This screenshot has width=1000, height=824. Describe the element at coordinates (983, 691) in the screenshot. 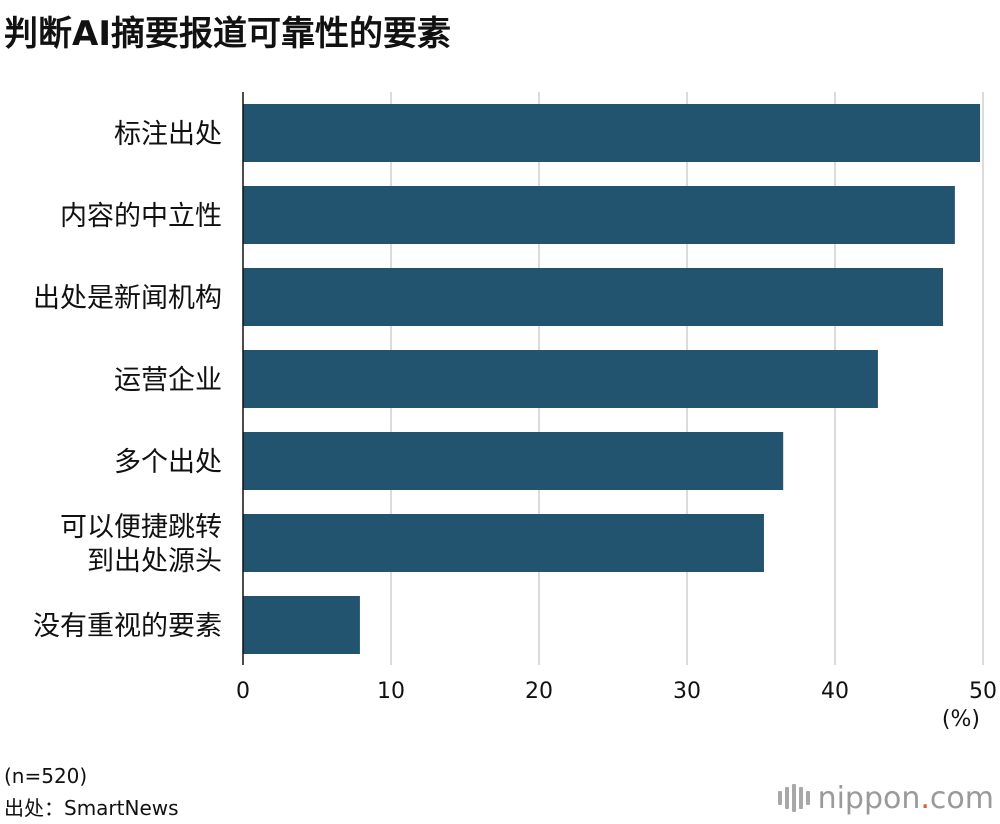

I see `x-tick-label: 50` at that location.